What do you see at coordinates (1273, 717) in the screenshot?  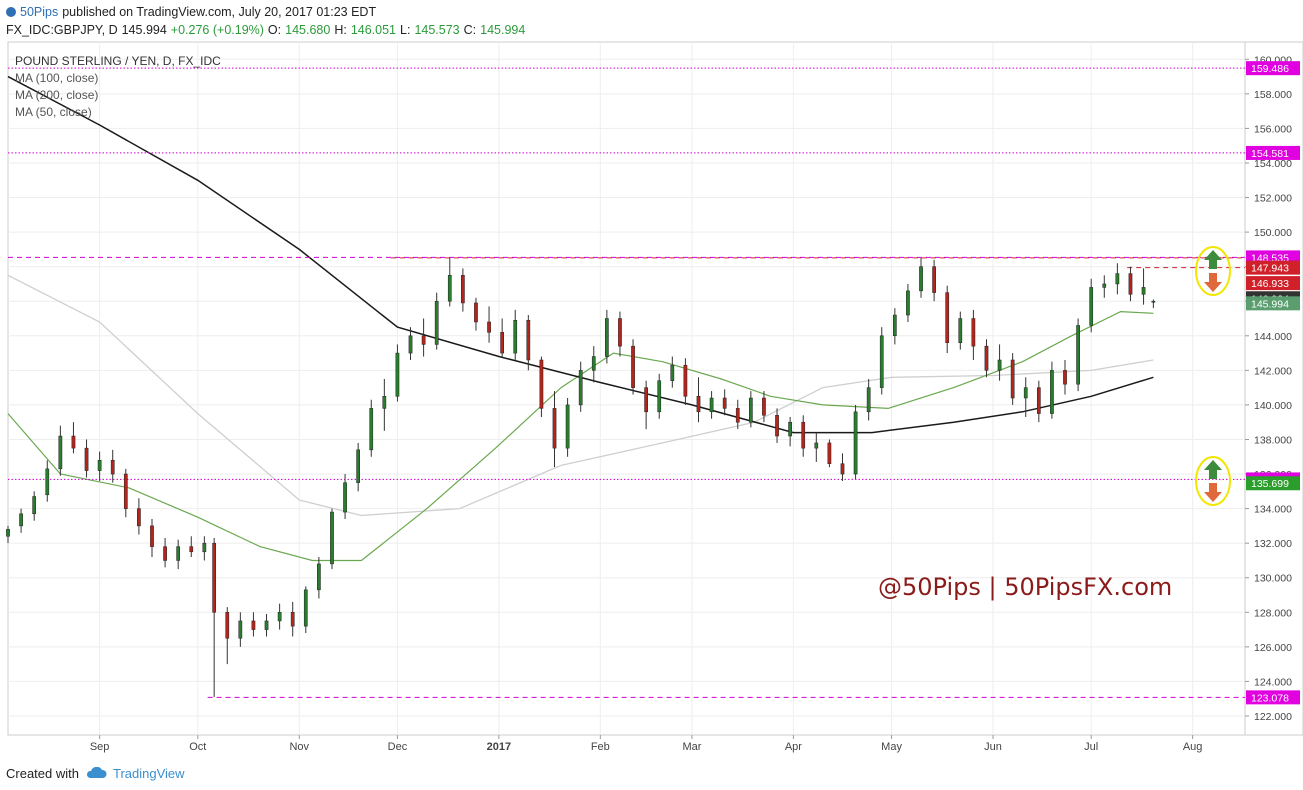 I see `y-tick-label: 122.000` at bounding box center [1273, 717].